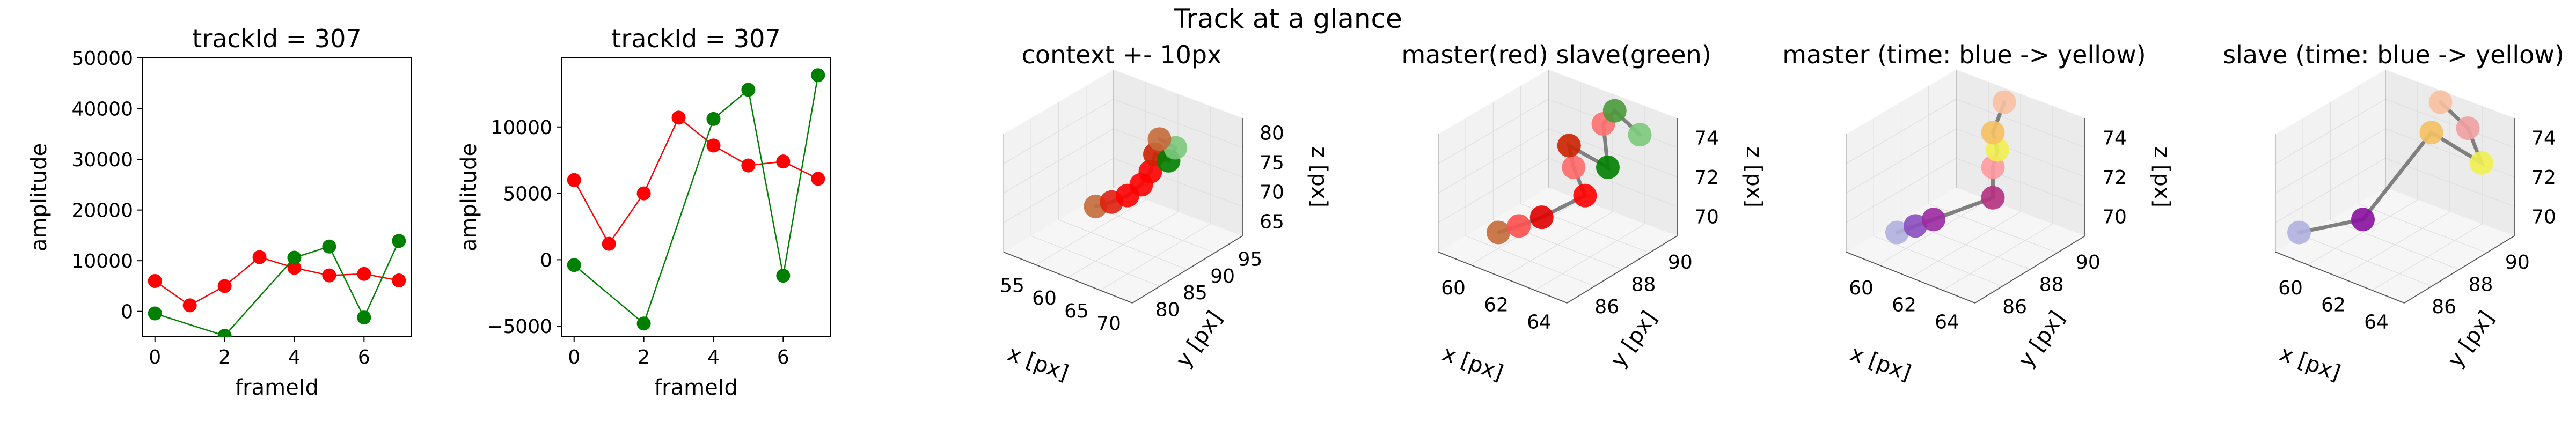 The height and width of the screenshot is (429, 2576). Describe the element at coordinates (1272, 222) in the screenshot. I see `z-tick-label: 65` at that location.